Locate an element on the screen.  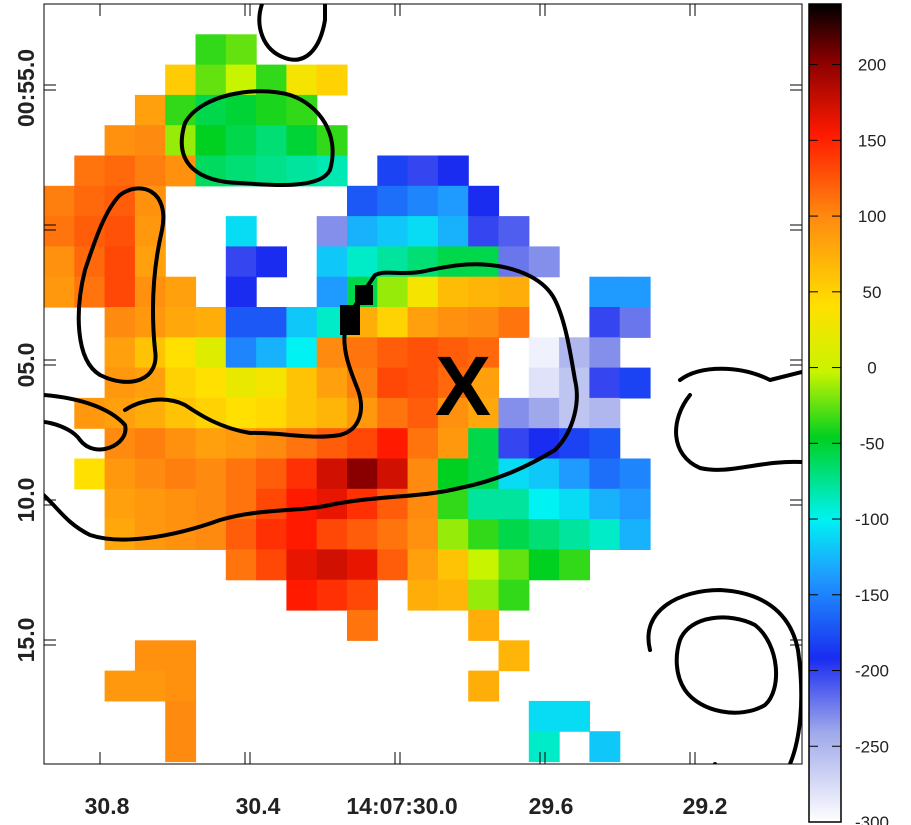
x-tick-label: 30.4 is located at coordinates (258, 806).